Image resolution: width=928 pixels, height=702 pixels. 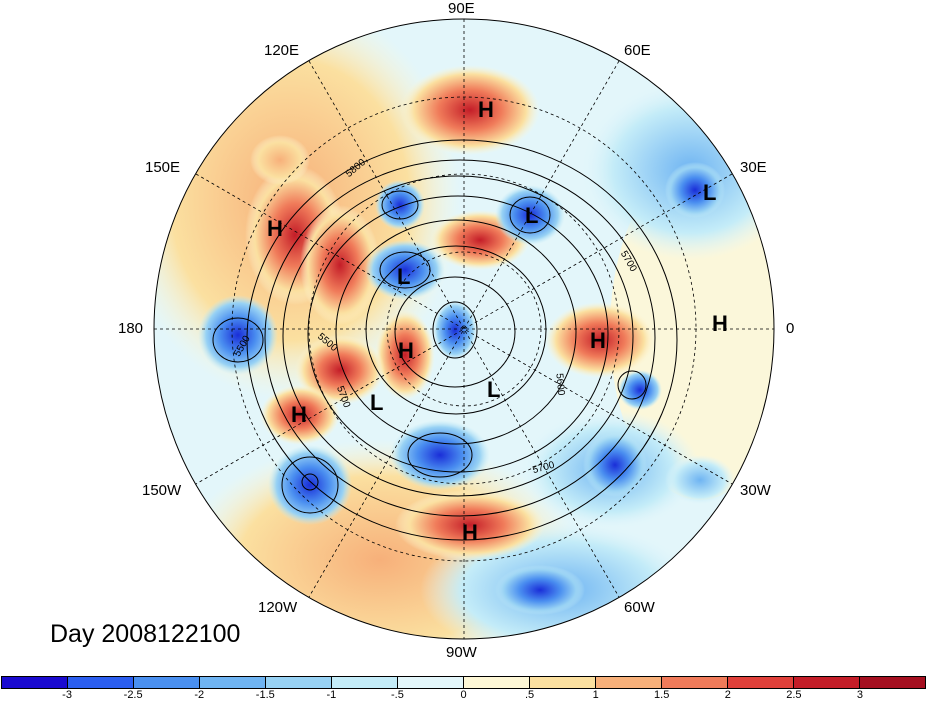 What do you see at coordinates (753, 167) in the screenshot?
I see `lon-label-30e: 30E` at bounding box center [753, 167].